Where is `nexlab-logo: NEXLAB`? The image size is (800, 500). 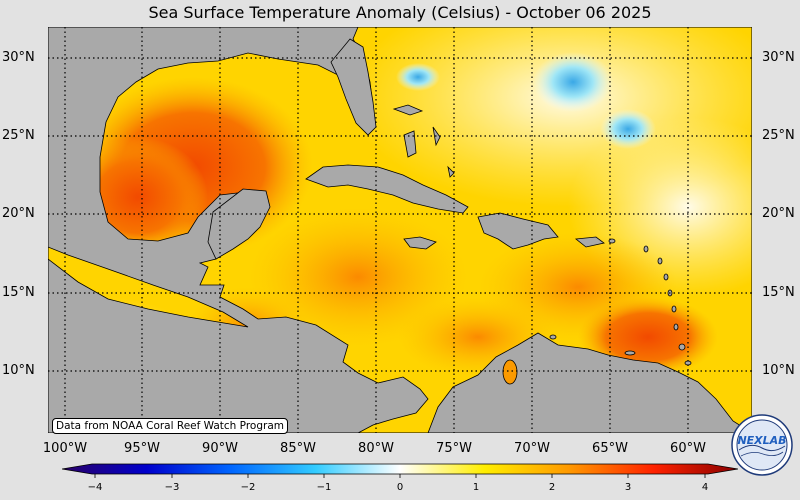 nexlab-logo: NEXLAB is located at coordinates (762, 445).